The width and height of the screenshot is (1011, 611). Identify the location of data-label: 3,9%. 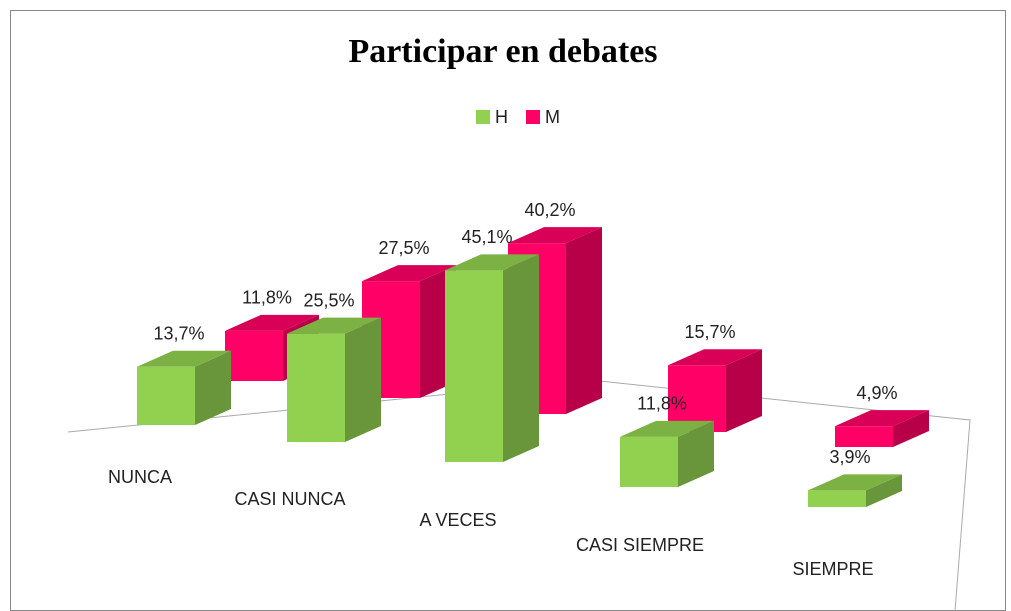
(849, 457).